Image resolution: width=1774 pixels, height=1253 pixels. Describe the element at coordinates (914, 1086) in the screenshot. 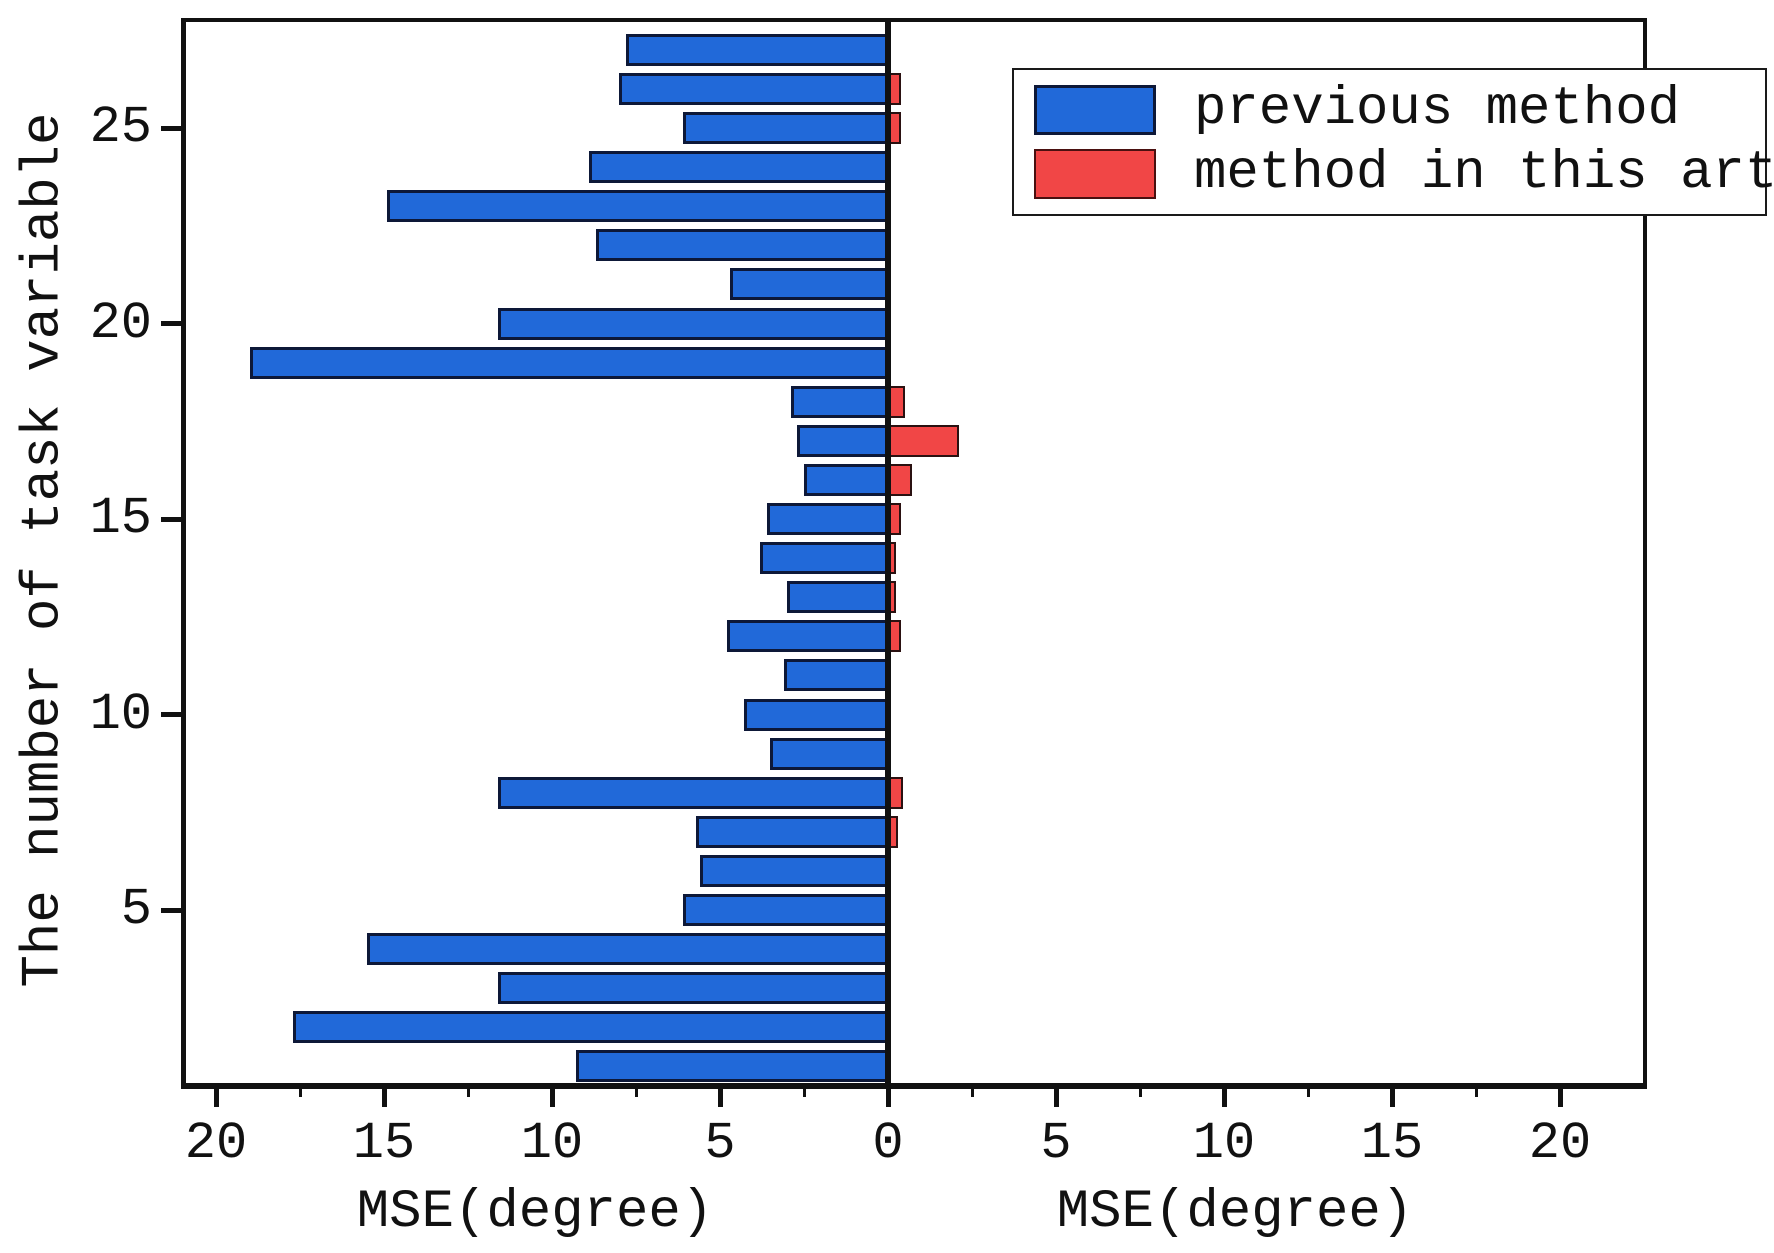

I see `x-axis-spine` at that location.